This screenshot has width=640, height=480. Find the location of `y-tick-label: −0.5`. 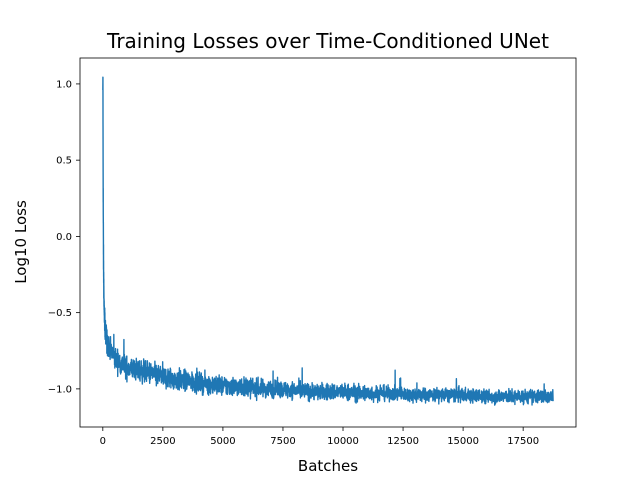

y-tick-label: −0.5 is located at coordinates (60, 313).